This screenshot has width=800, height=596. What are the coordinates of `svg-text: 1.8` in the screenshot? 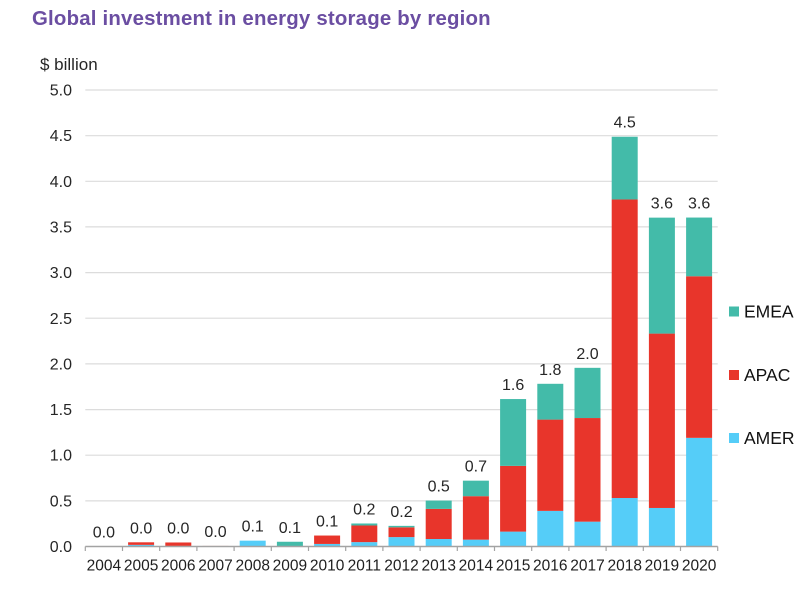 It's located at (550, 370).